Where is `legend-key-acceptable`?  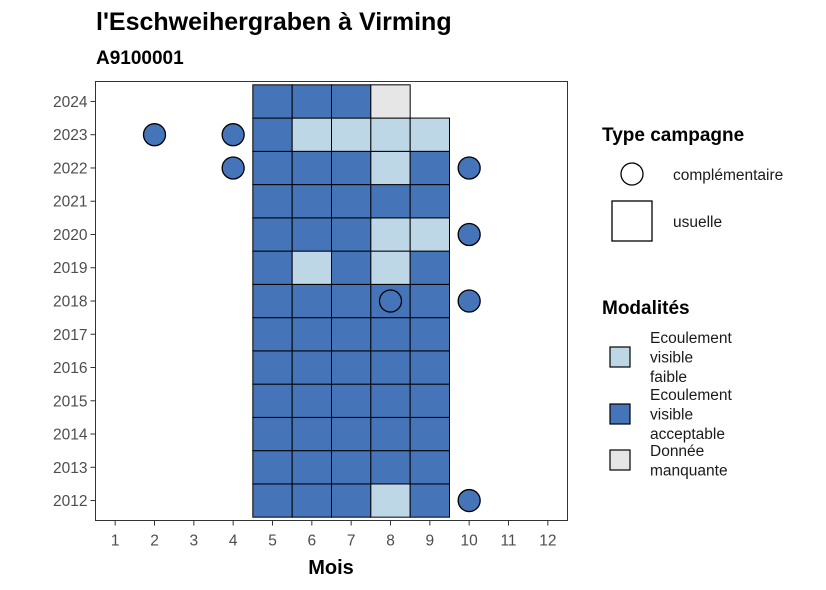
legend-key-acceptable is located at coordinates (620, 414).